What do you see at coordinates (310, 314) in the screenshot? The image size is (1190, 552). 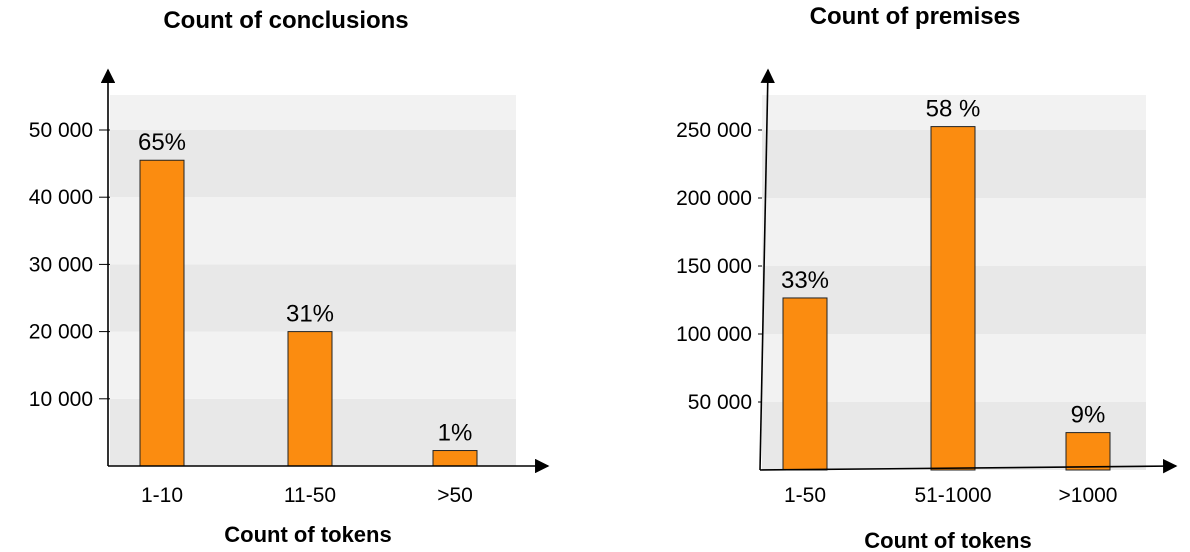 I see `data-label: 31%` at bounding box center [310, 314].